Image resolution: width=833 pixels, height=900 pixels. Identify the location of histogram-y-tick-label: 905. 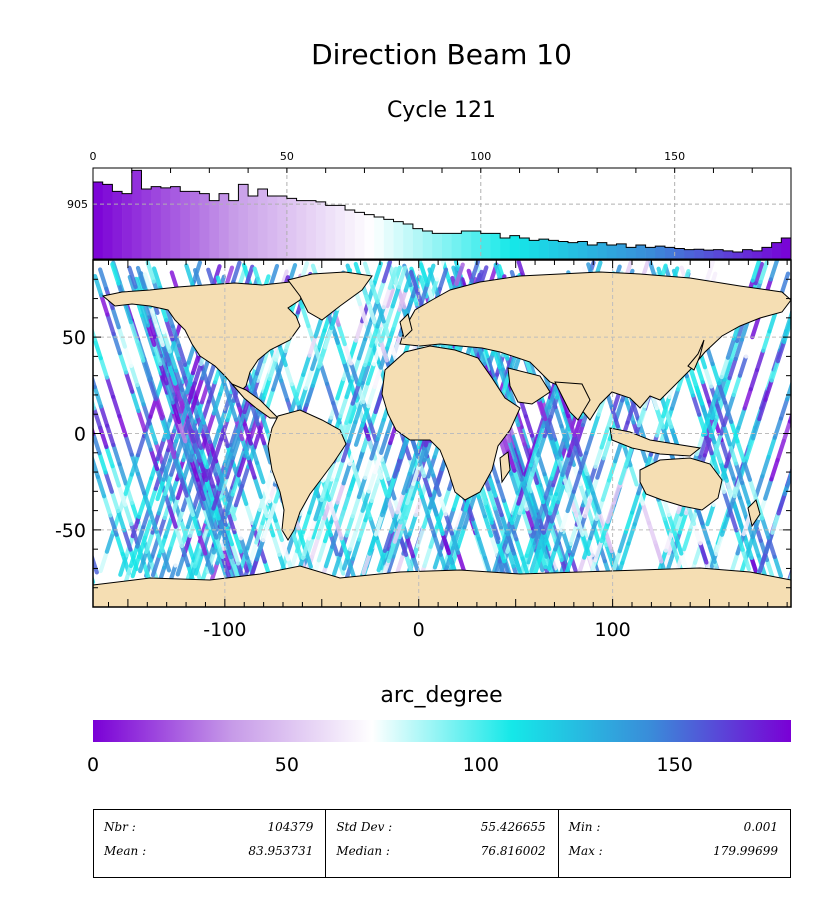
(77, 204).